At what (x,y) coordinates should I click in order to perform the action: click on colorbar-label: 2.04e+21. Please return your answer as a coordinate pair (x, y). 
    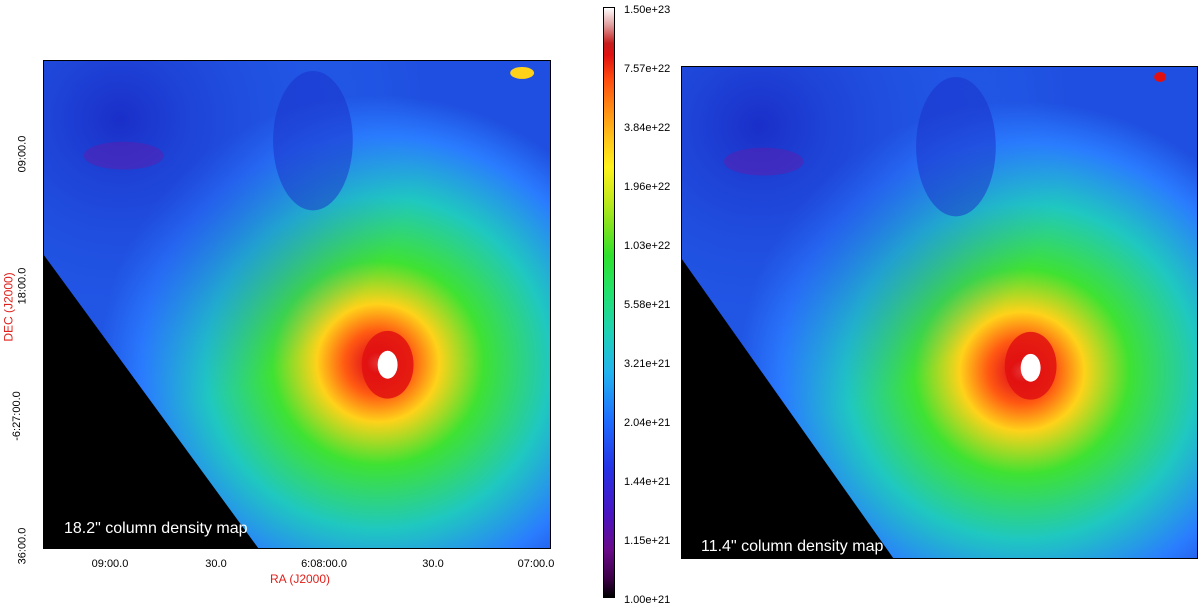
    Looking at the image, I should click on (647, 423).